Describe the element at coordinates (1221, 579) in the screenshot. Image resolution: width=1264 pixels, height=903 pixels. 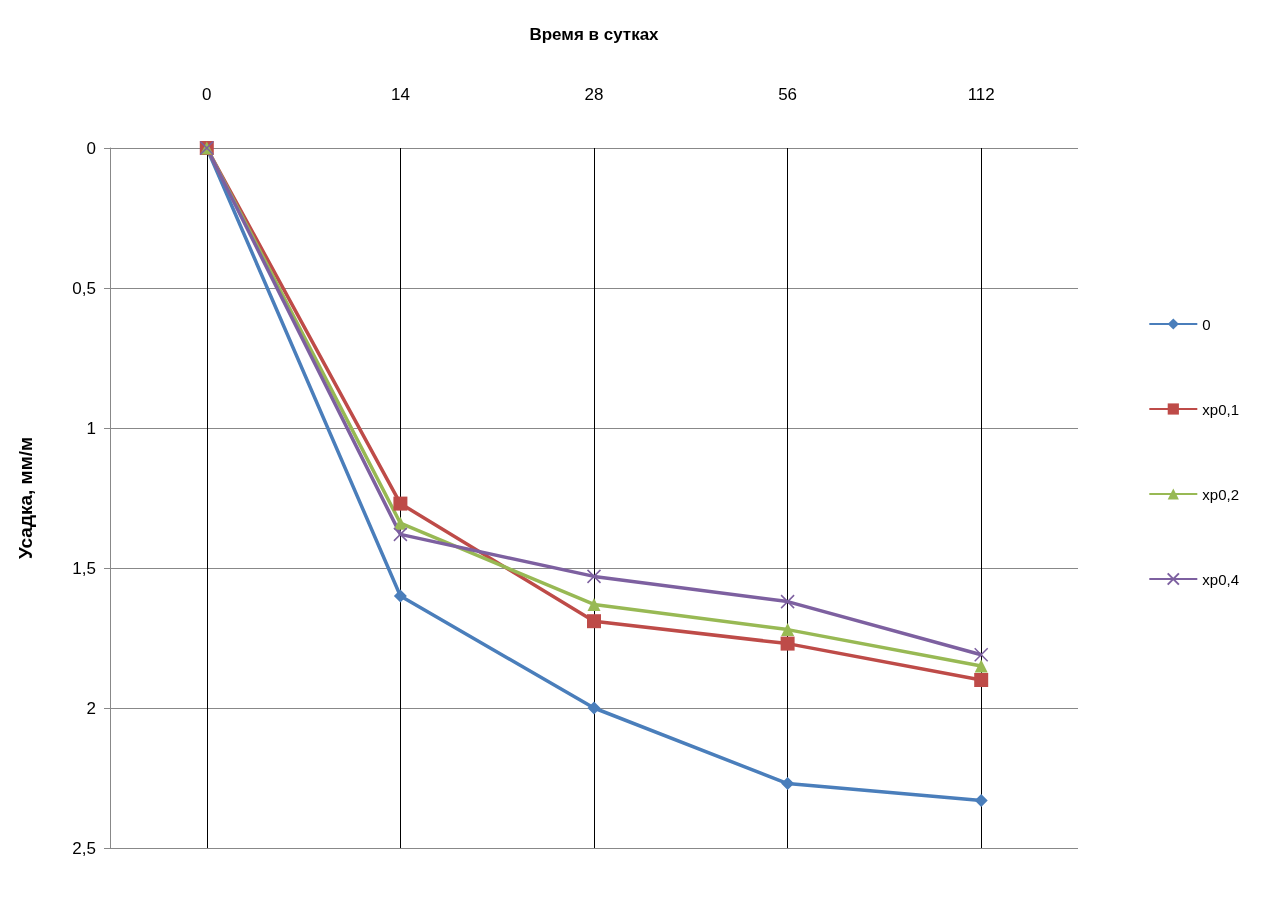
I see `legend-label: xp0,4` at that location.